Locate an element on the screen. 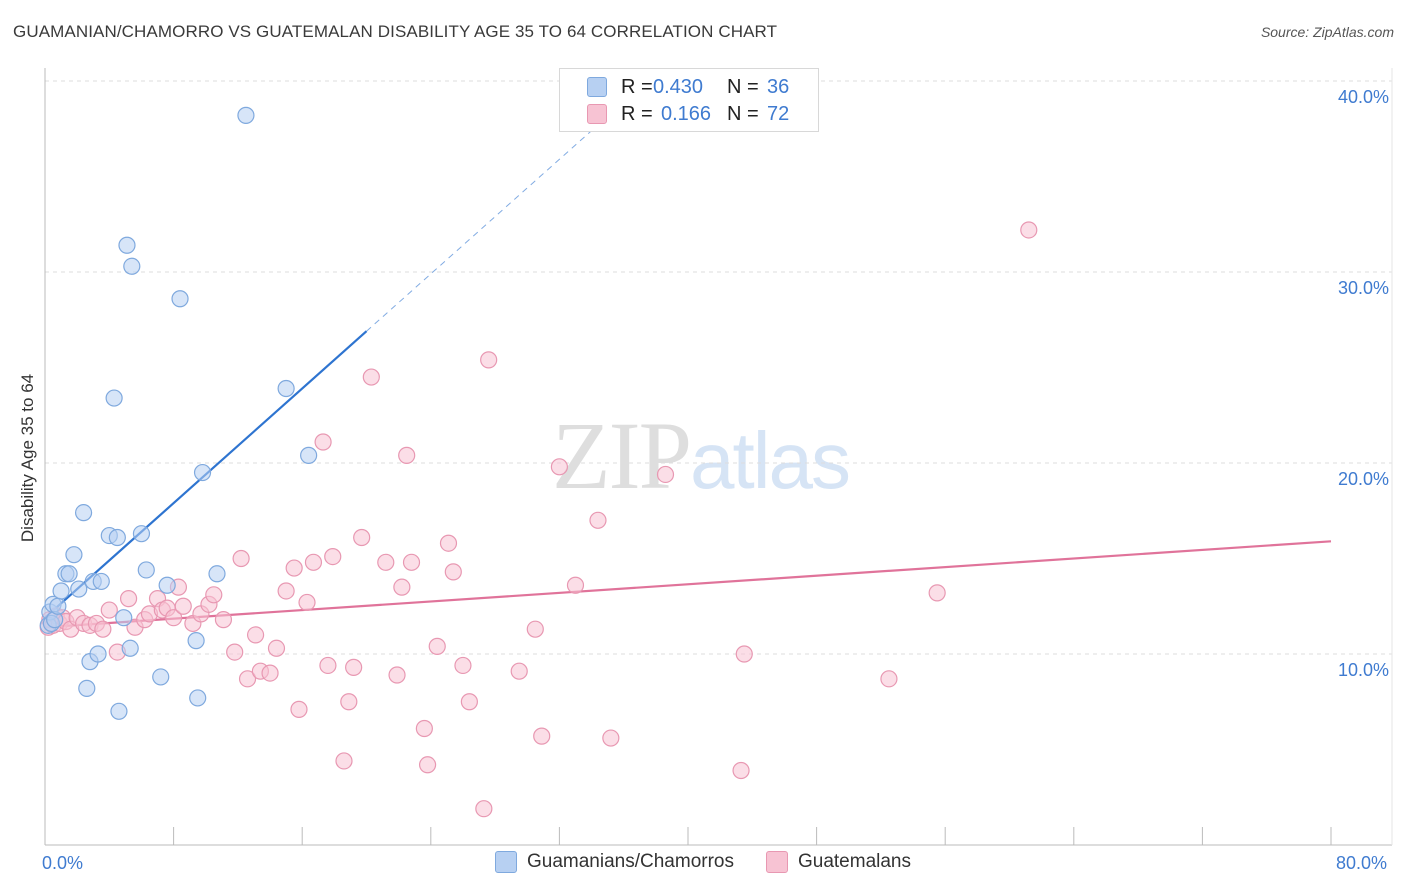 The width and height of the screenshot is (1406, 892). n-value: 36 is located at coordinates (778, 86).